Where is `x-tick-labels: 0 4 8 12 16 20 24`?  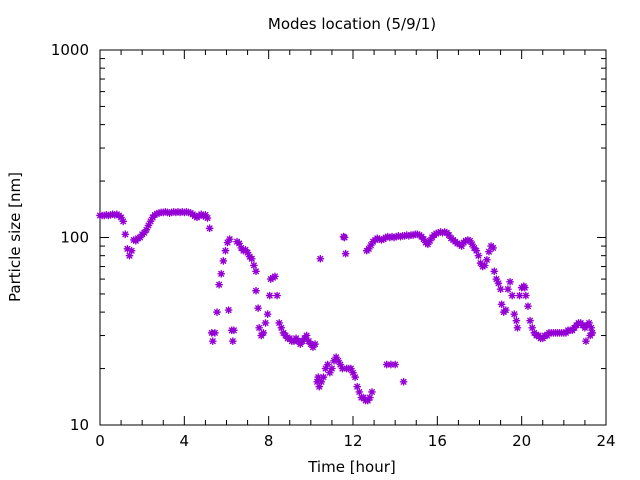 x-tick-labels: 0 4 8 12 16 20 24 is located at coordinates (355, 441).